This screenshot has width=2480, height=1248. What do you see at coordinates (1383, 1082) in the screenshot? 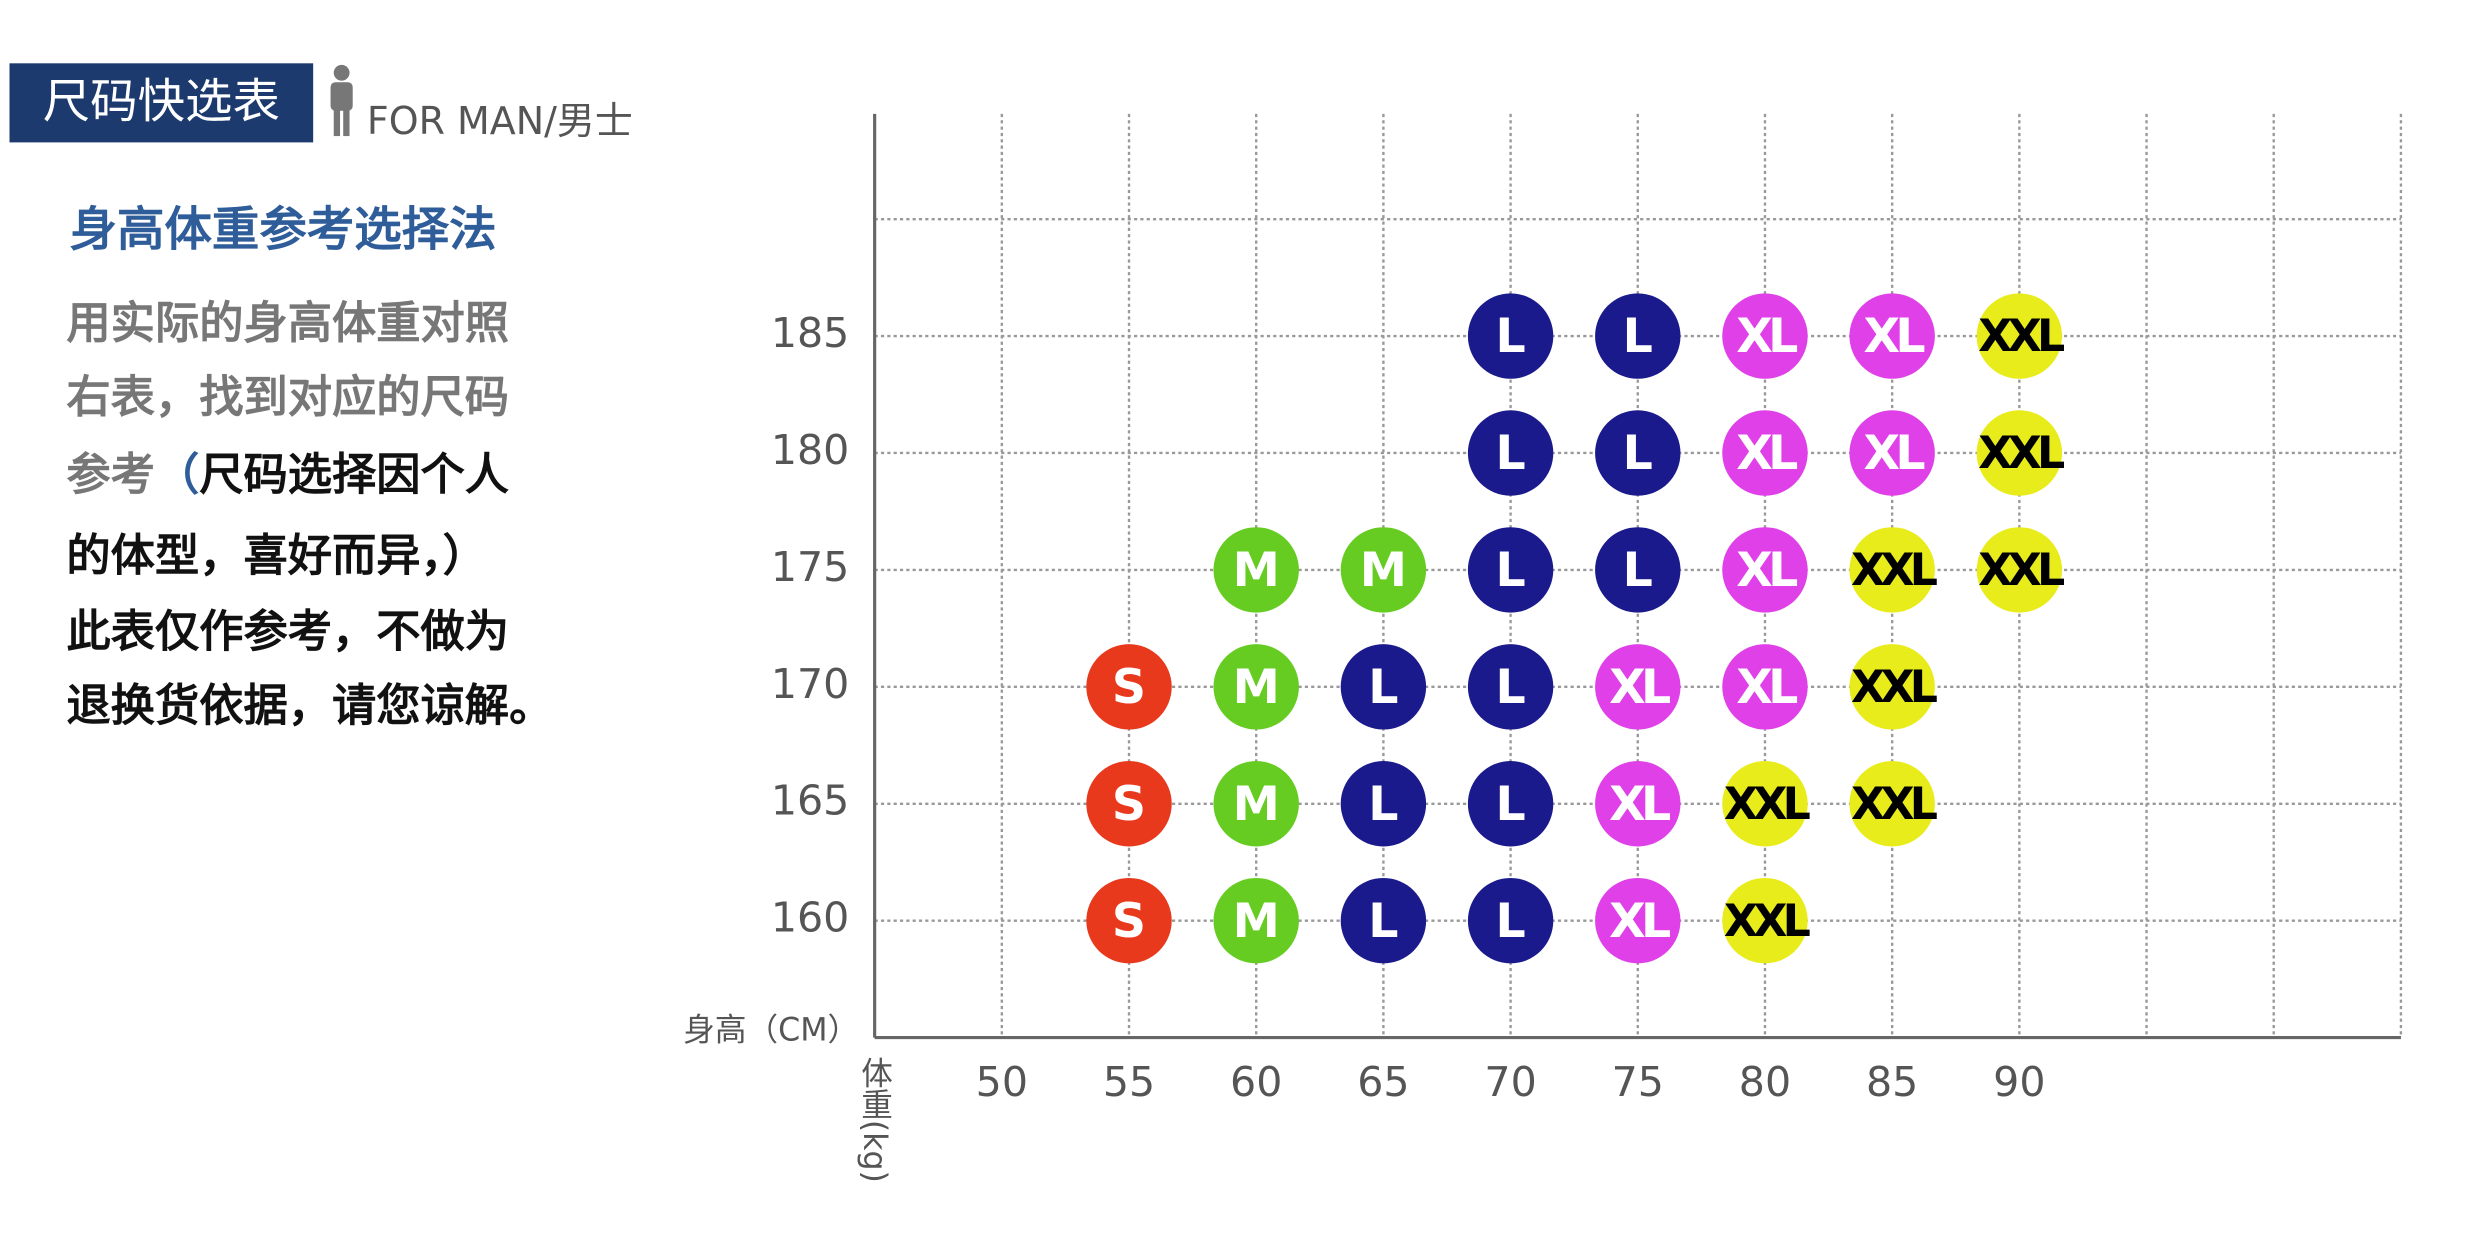
I see `x-tick-label: 65` at bounding box center [1383, 1082].